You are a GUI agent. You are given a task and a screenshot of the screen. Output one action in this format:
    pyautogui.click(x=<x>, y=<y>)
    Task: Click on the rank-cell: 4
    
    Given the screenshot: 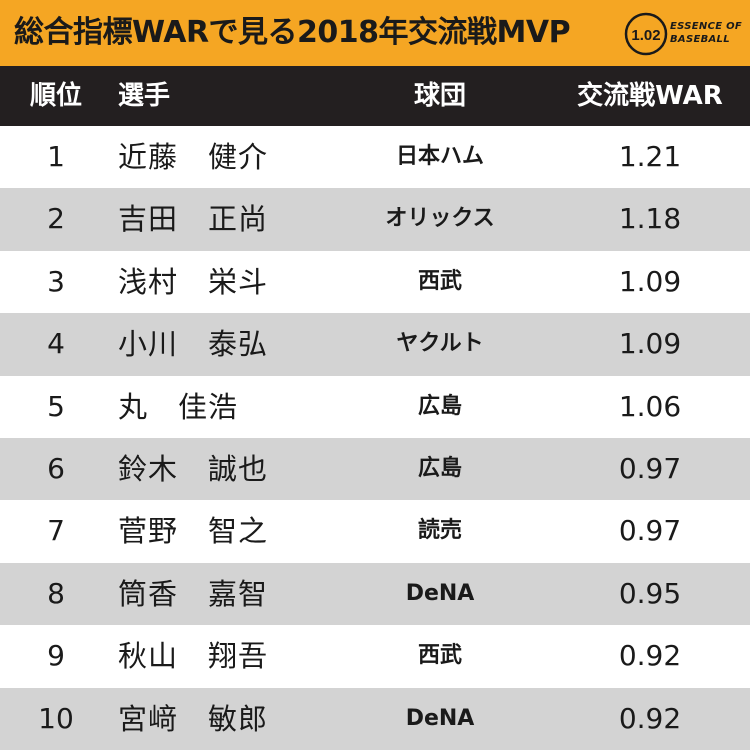 What is the action you would take?
    pyautogui.click(x=56, y=344)
    